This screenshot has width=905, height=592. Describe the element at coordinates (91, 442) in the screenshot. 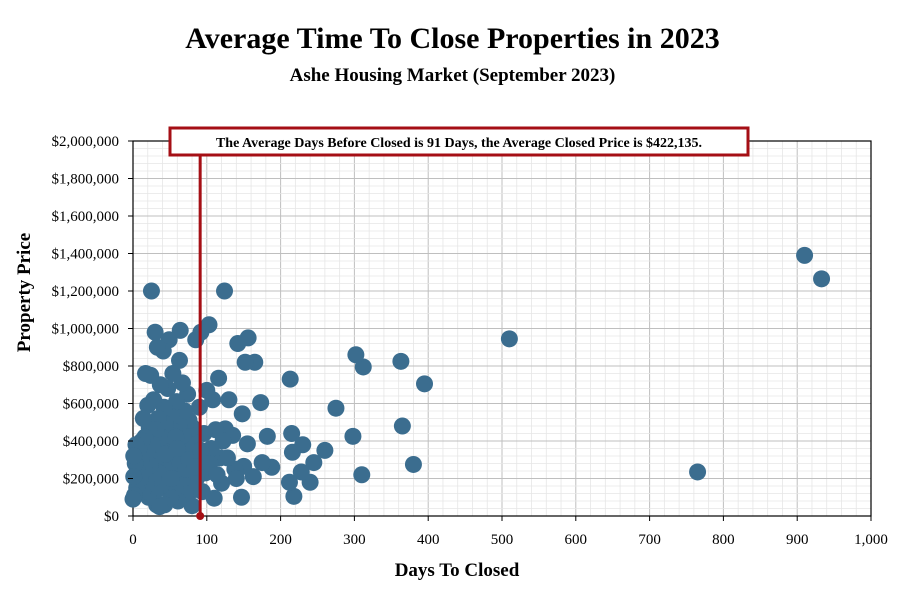

I see `y-tick-label: $400,000` at that location.